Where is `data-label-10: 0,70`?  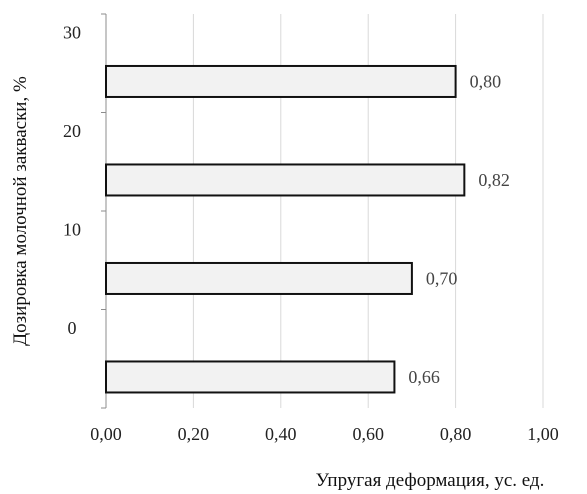
data-label-10: 0,70 is located at coordinates (442, 278).